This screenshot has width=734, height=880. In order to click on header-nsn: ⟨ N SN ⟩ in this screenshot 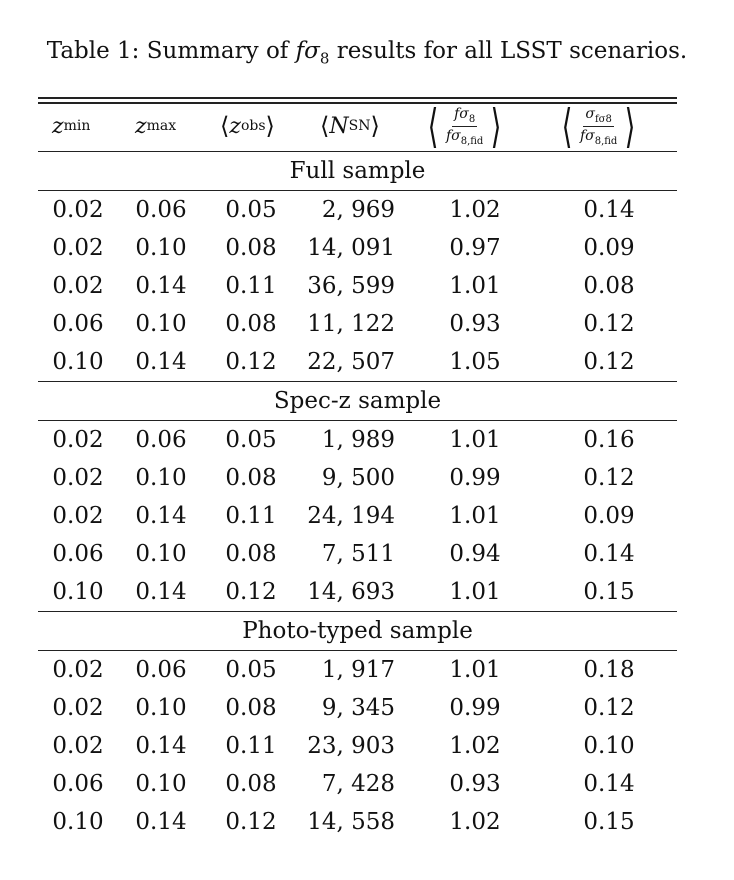, I will do `click(350, 126)`.